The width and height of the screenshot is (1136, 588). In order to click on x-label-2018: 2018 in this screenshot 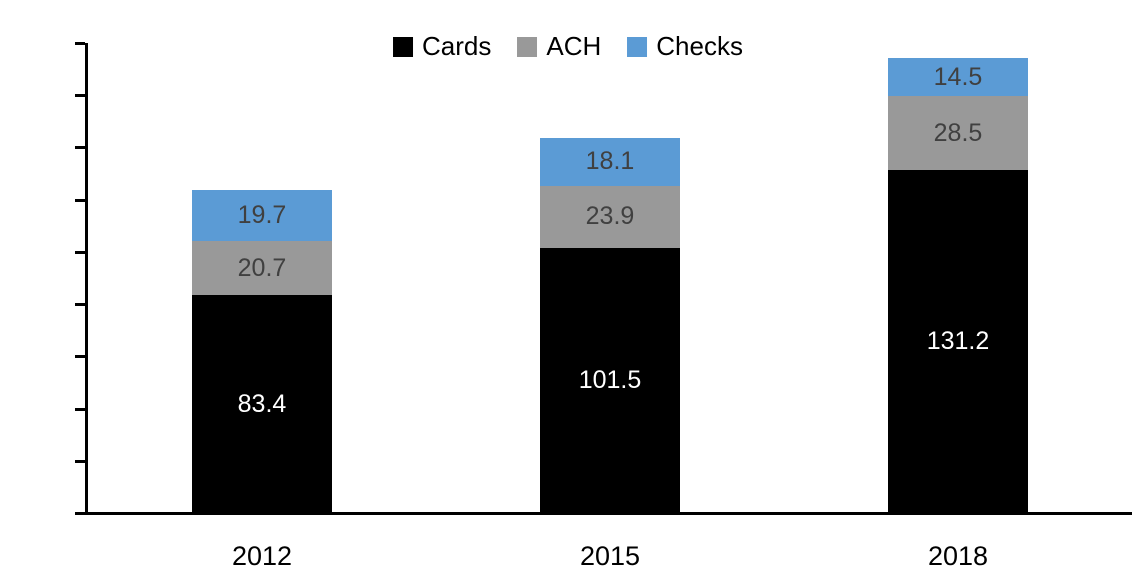, I will do `click(958, 556)`.